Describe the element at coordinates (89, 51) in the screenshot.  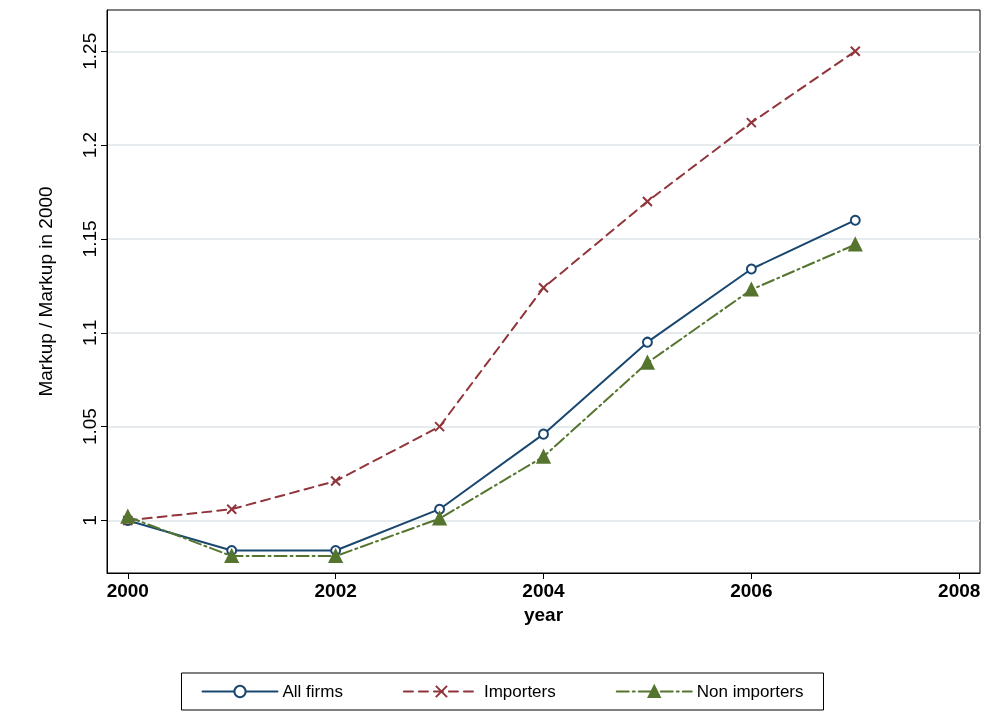
I see `y-tick-label: 1.25` at that location.